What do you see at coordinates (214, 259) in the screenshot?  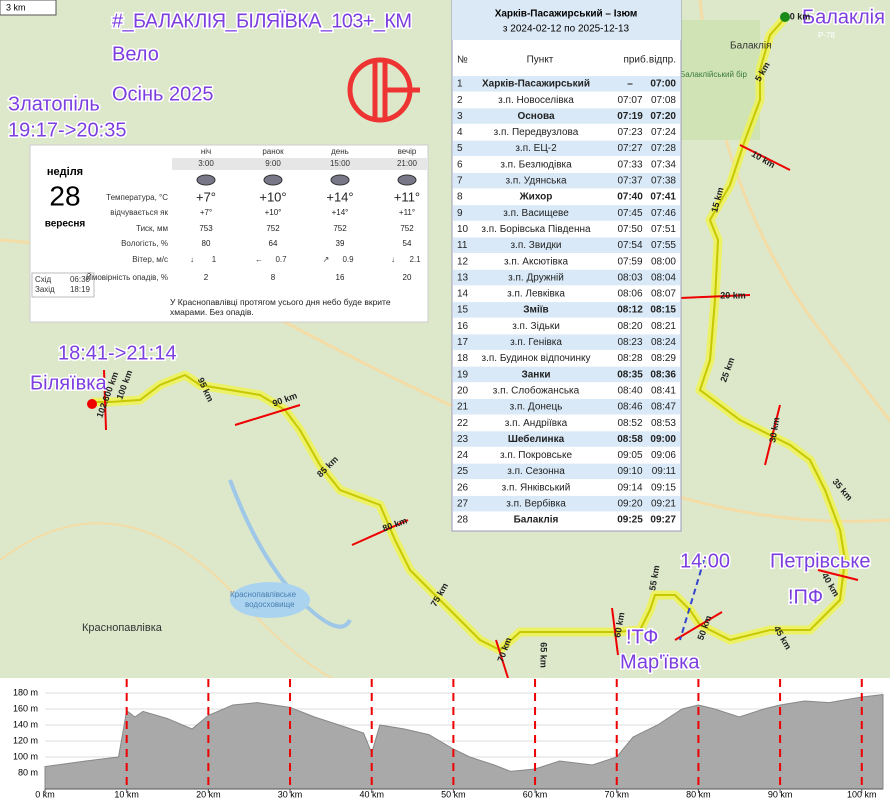 I see `wind-speed: 1` at bounding box center [214, 259].